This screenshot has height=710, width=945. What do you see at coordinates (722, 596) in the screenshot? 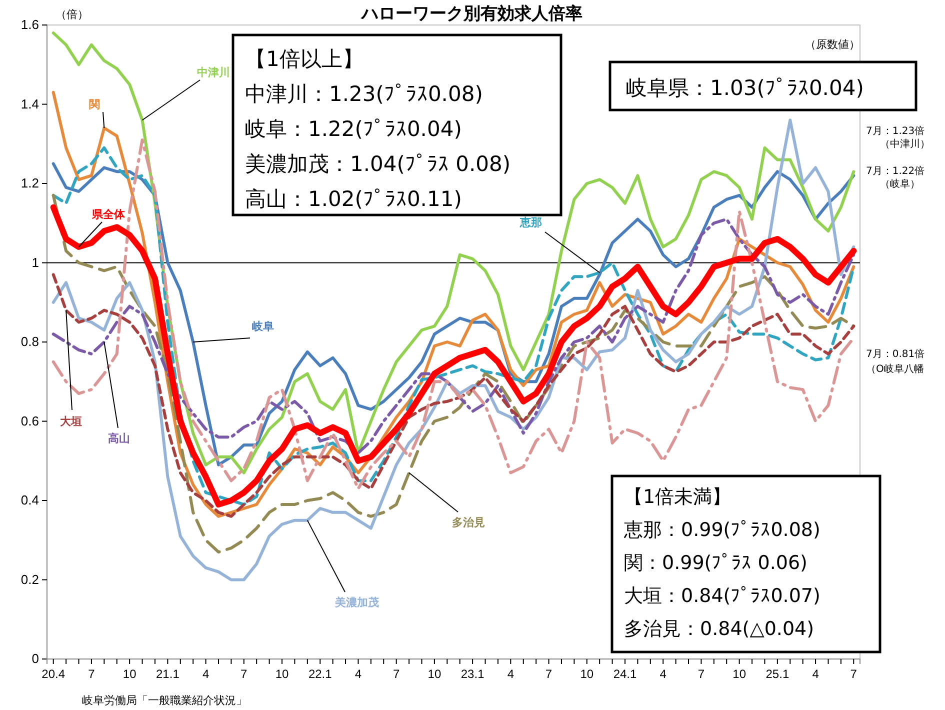
I see `annotation: 大垣：0.84(ﾌﾟﾗｽ0.07)` at bounding box center [722, 596].